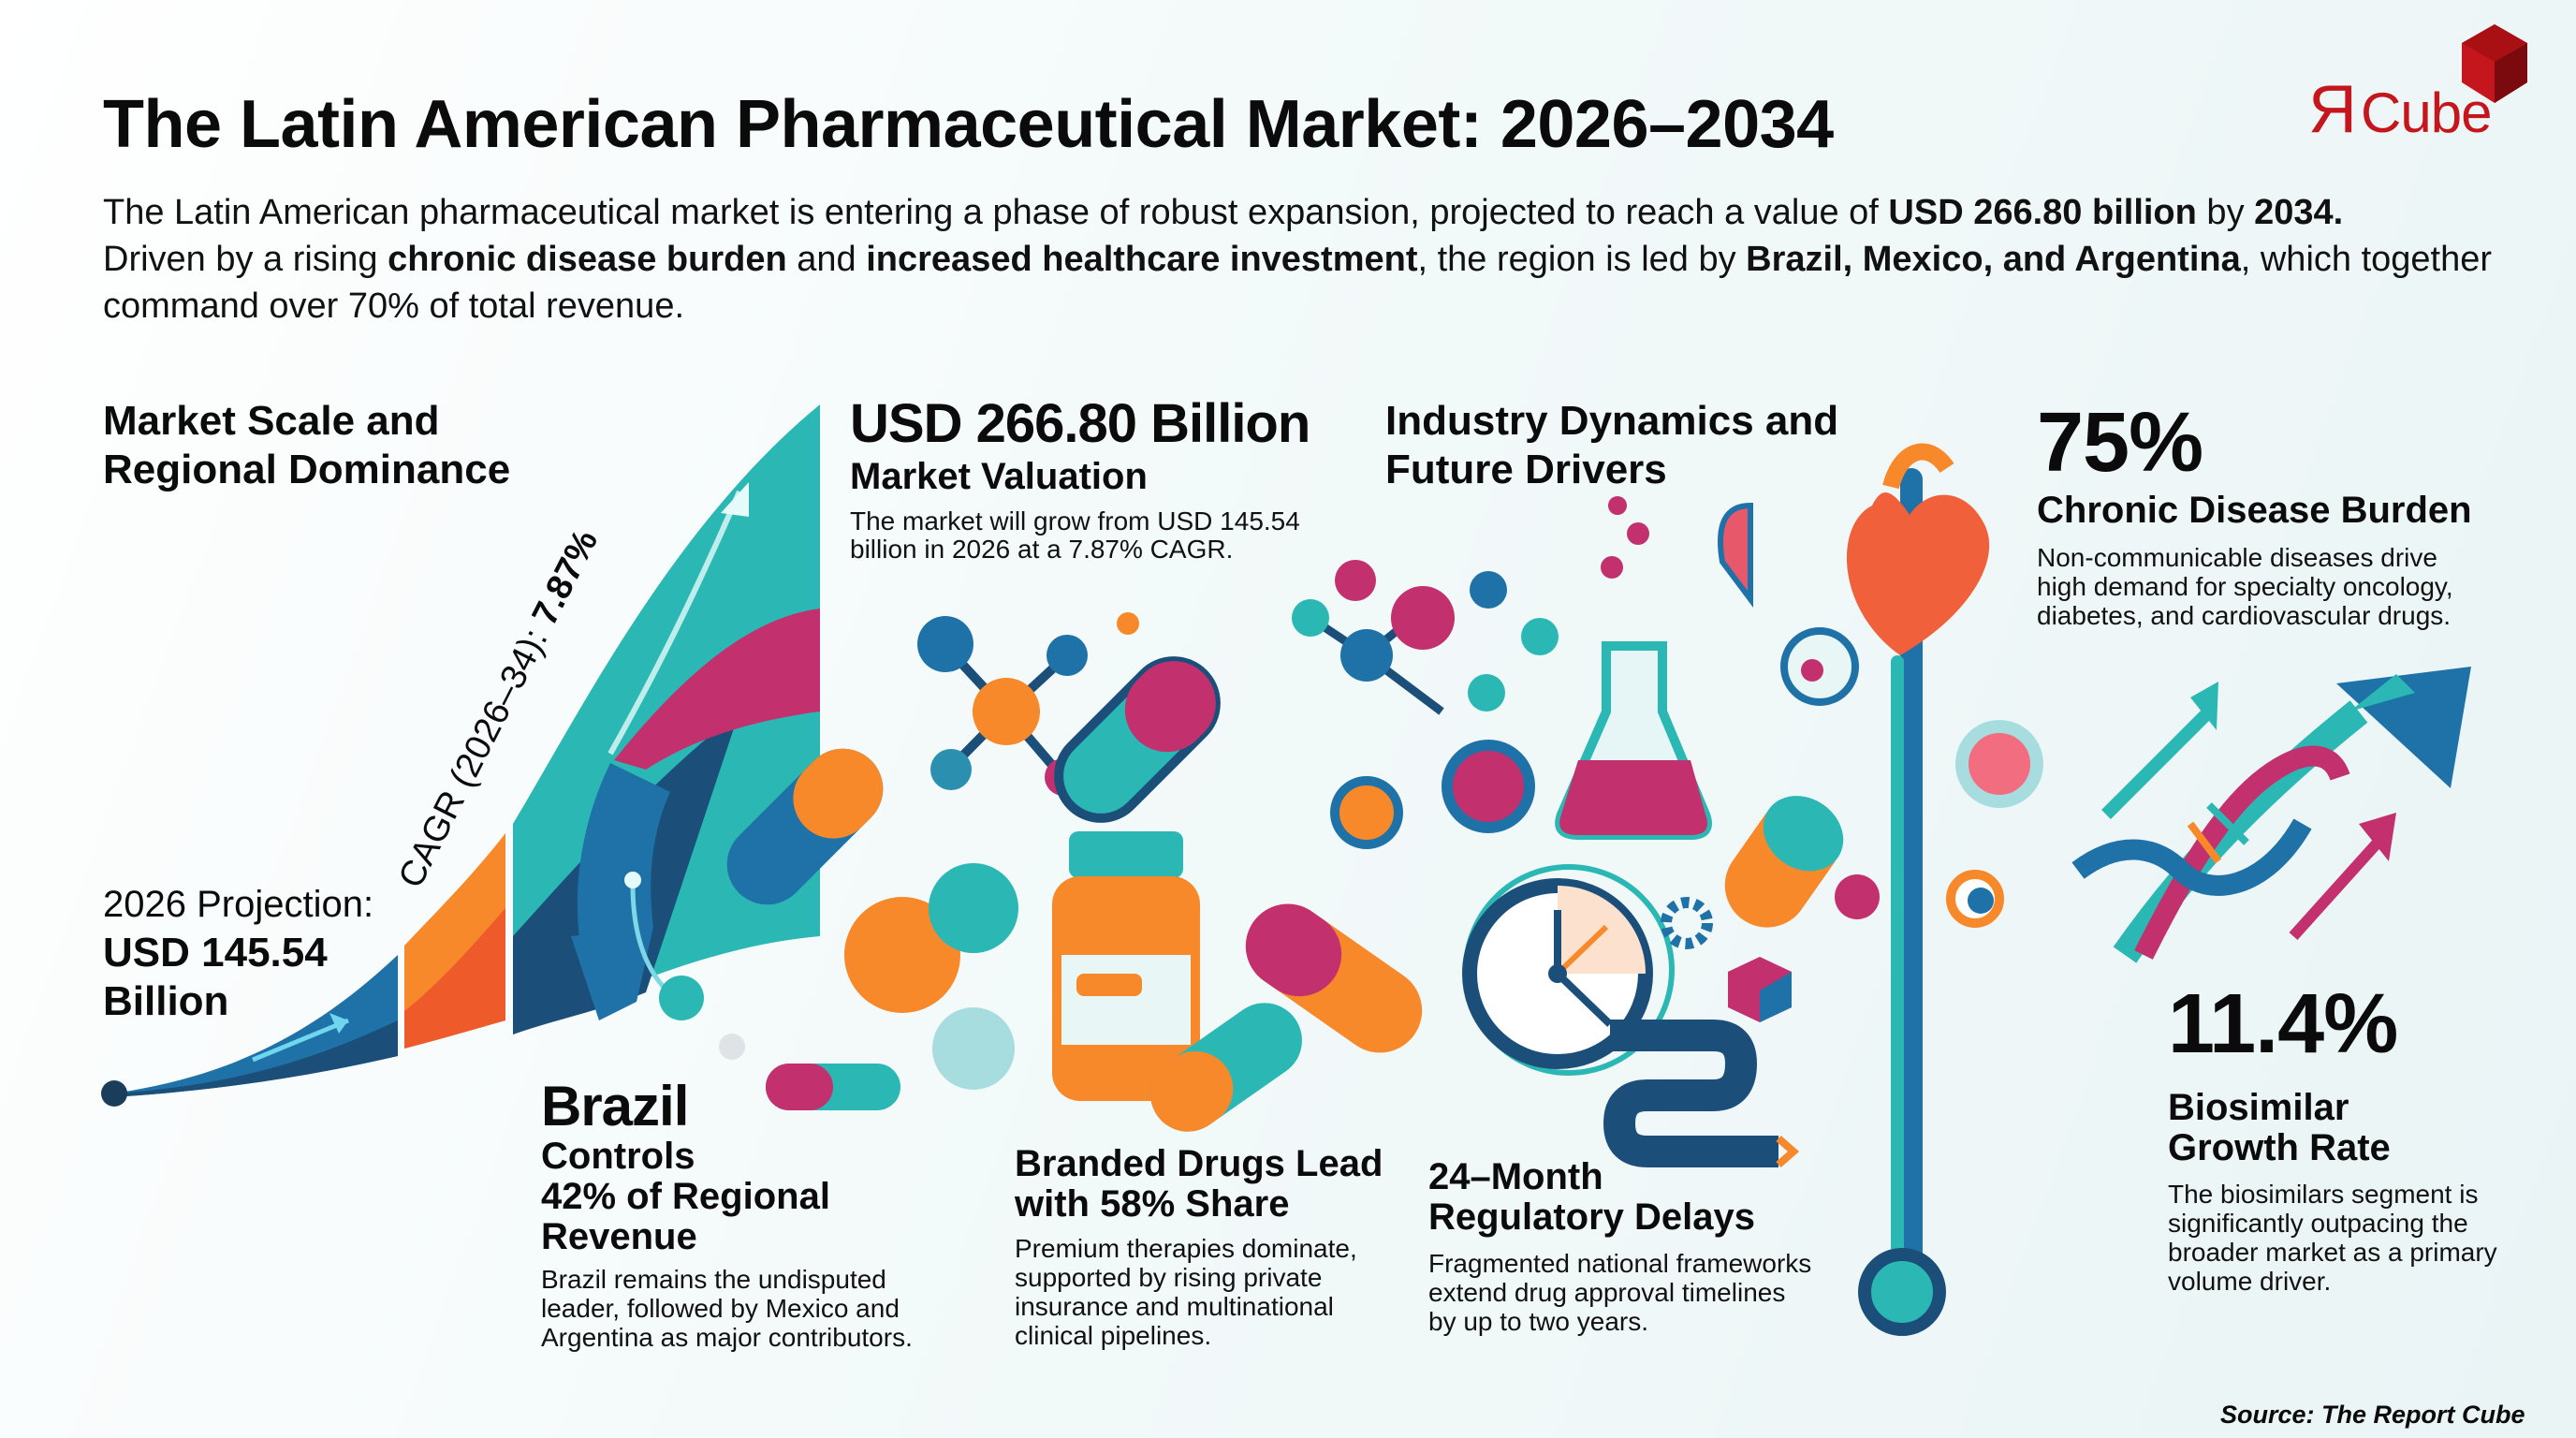 The height and width of the screenshot is (1438, 2576). What do you see at coordinates (2271, 815) in the screenshot?
I see `dna-growth-icon` at bounding box center [2271, 815].